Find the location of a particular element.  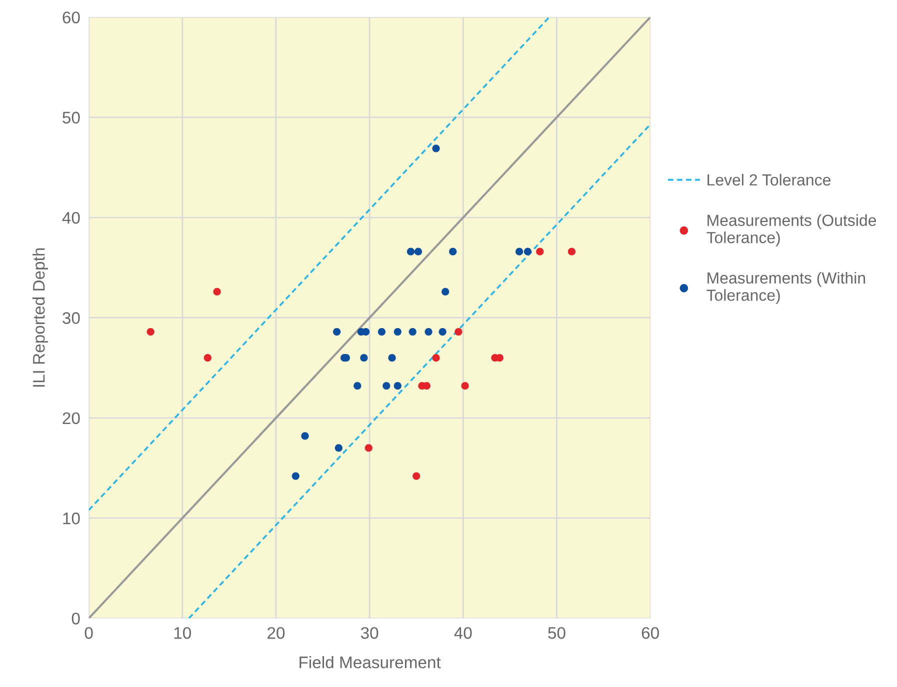

y-tick-label: 20 is located at coordinates (71, 418).